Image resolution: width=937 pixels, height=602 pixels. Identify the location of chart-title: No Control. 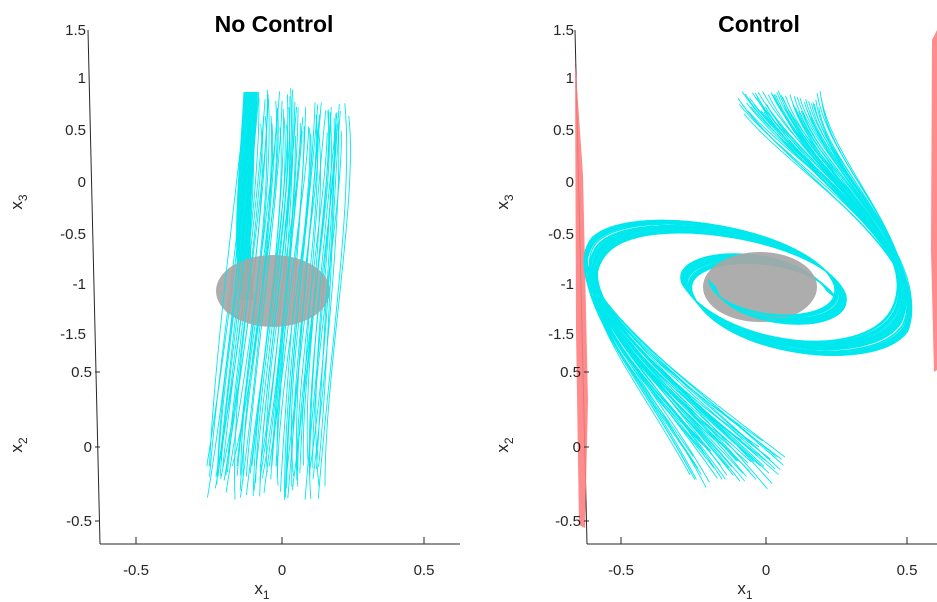
(274, 24).